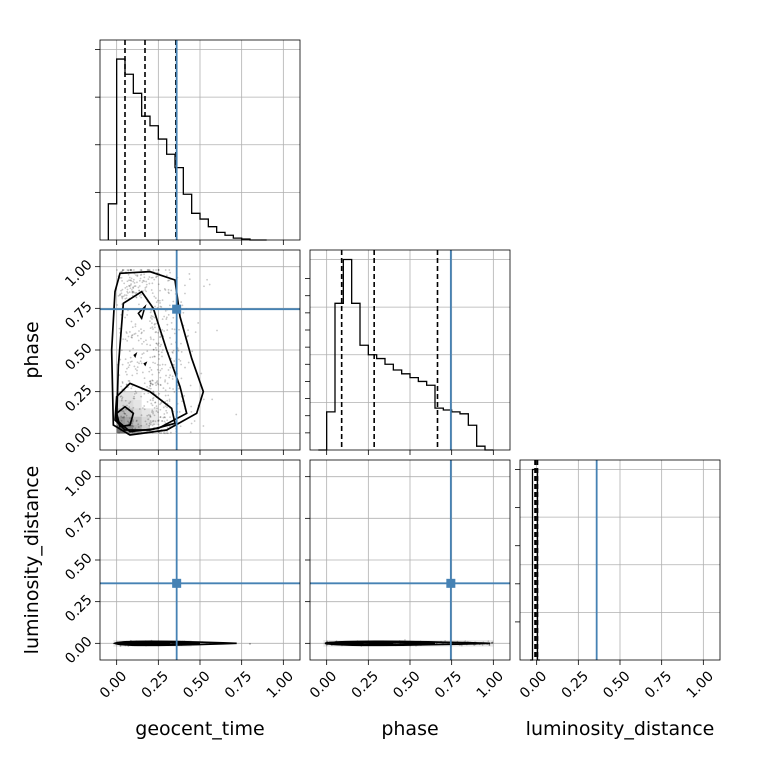  What do you see at coordinates (620, 729) in the screenshot?
I see `xlabel-luminosity-distance: luminosity_distance` at bounding box center [620, 729].